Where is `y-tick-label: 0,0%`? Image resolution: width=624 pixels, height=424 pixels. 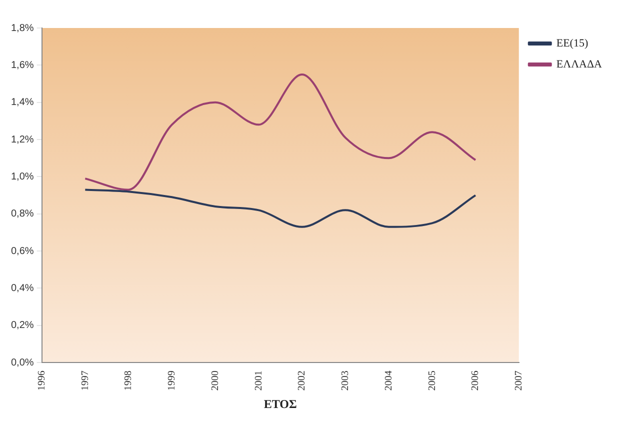 y-tick-label: 0,0% is located at coordinates (22, 362).